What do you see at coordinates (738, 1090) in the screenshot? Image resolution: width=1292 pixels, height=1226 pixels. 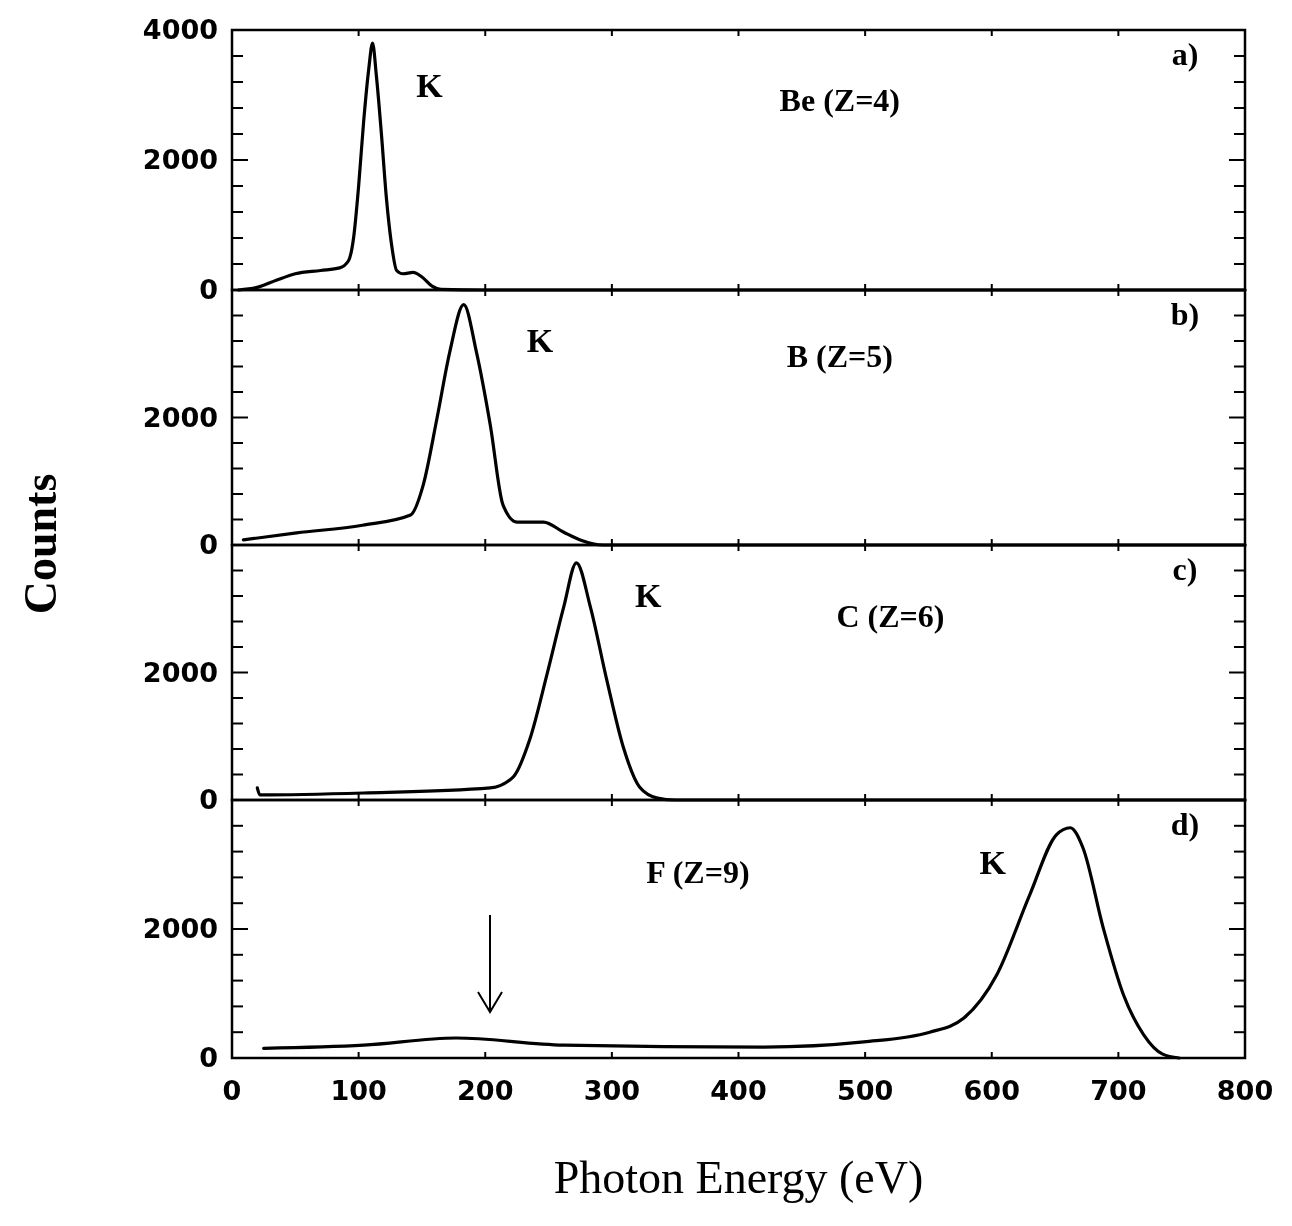 I see `x-tick-label: 400` at bounding box center [738, 1090].